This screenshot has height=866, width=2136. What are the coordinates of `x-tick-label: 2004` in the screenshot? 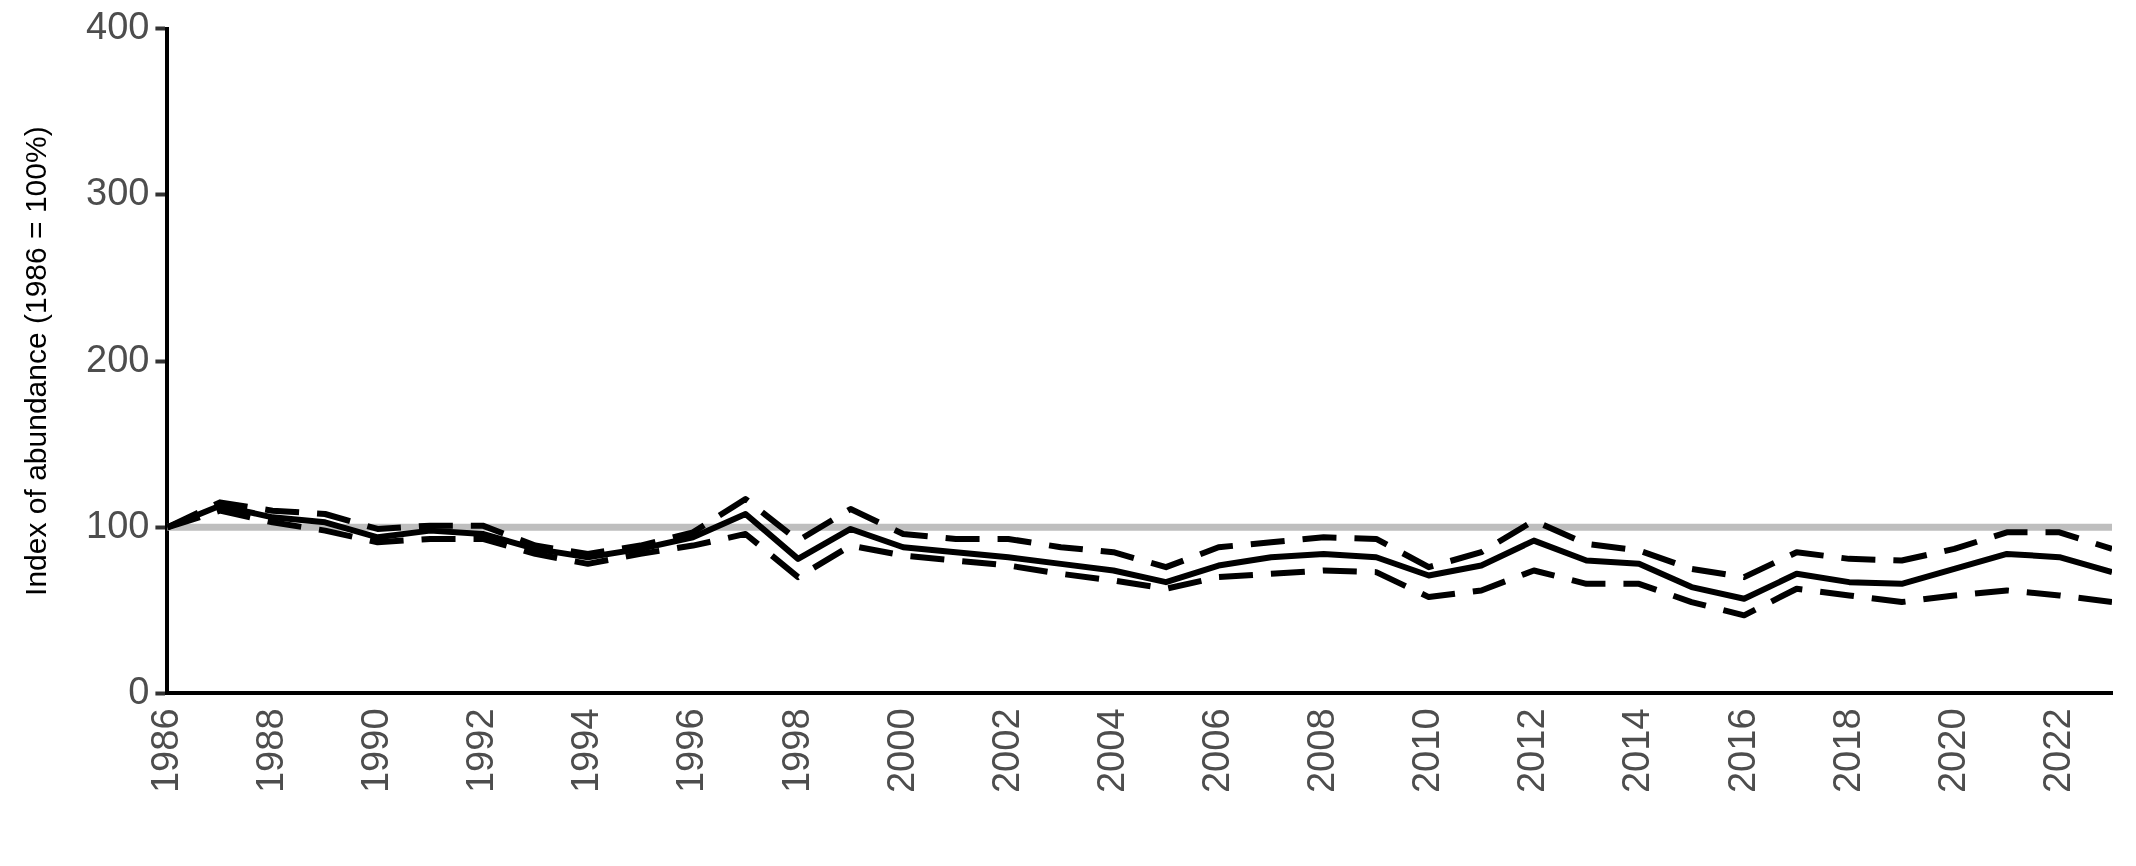 It's located at (1110, 751).